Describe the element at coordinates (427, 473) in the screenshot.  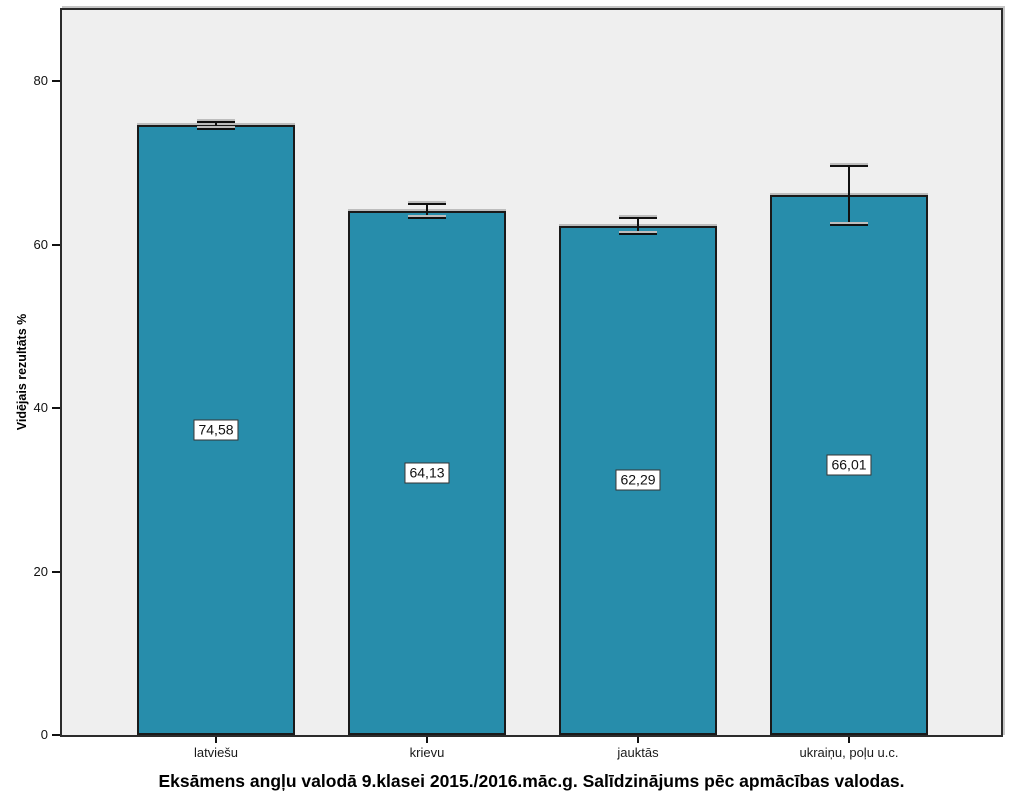
I see `value-label-1: 64,13` at that location.